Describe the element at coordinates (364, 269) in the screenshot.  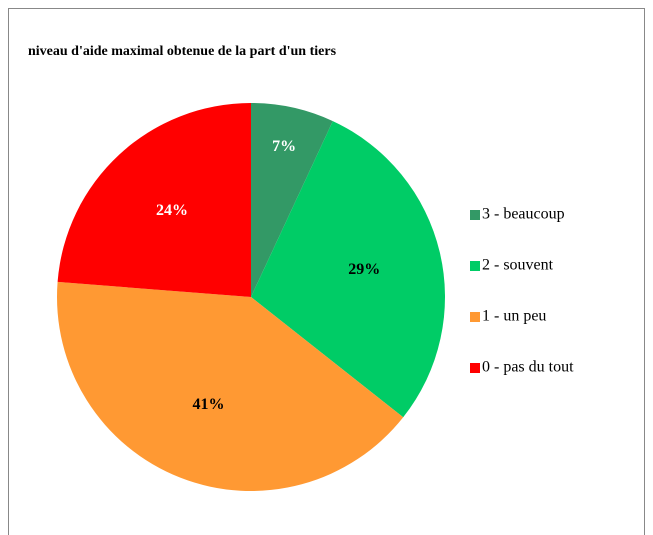
I see `data-label: 29%` at that location.